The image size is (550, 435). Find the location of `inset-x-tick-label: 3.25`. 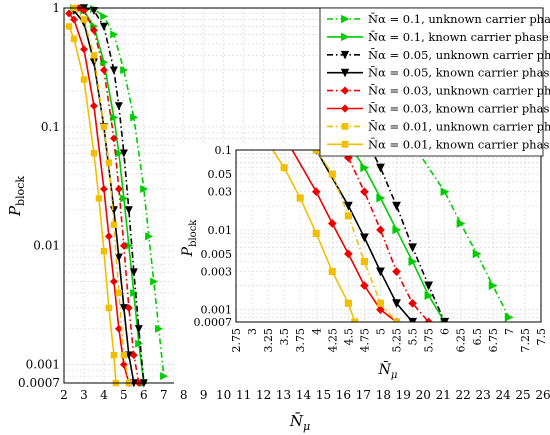

inset-x-tick-label: 3.25 is located at coordinates (268, 340).